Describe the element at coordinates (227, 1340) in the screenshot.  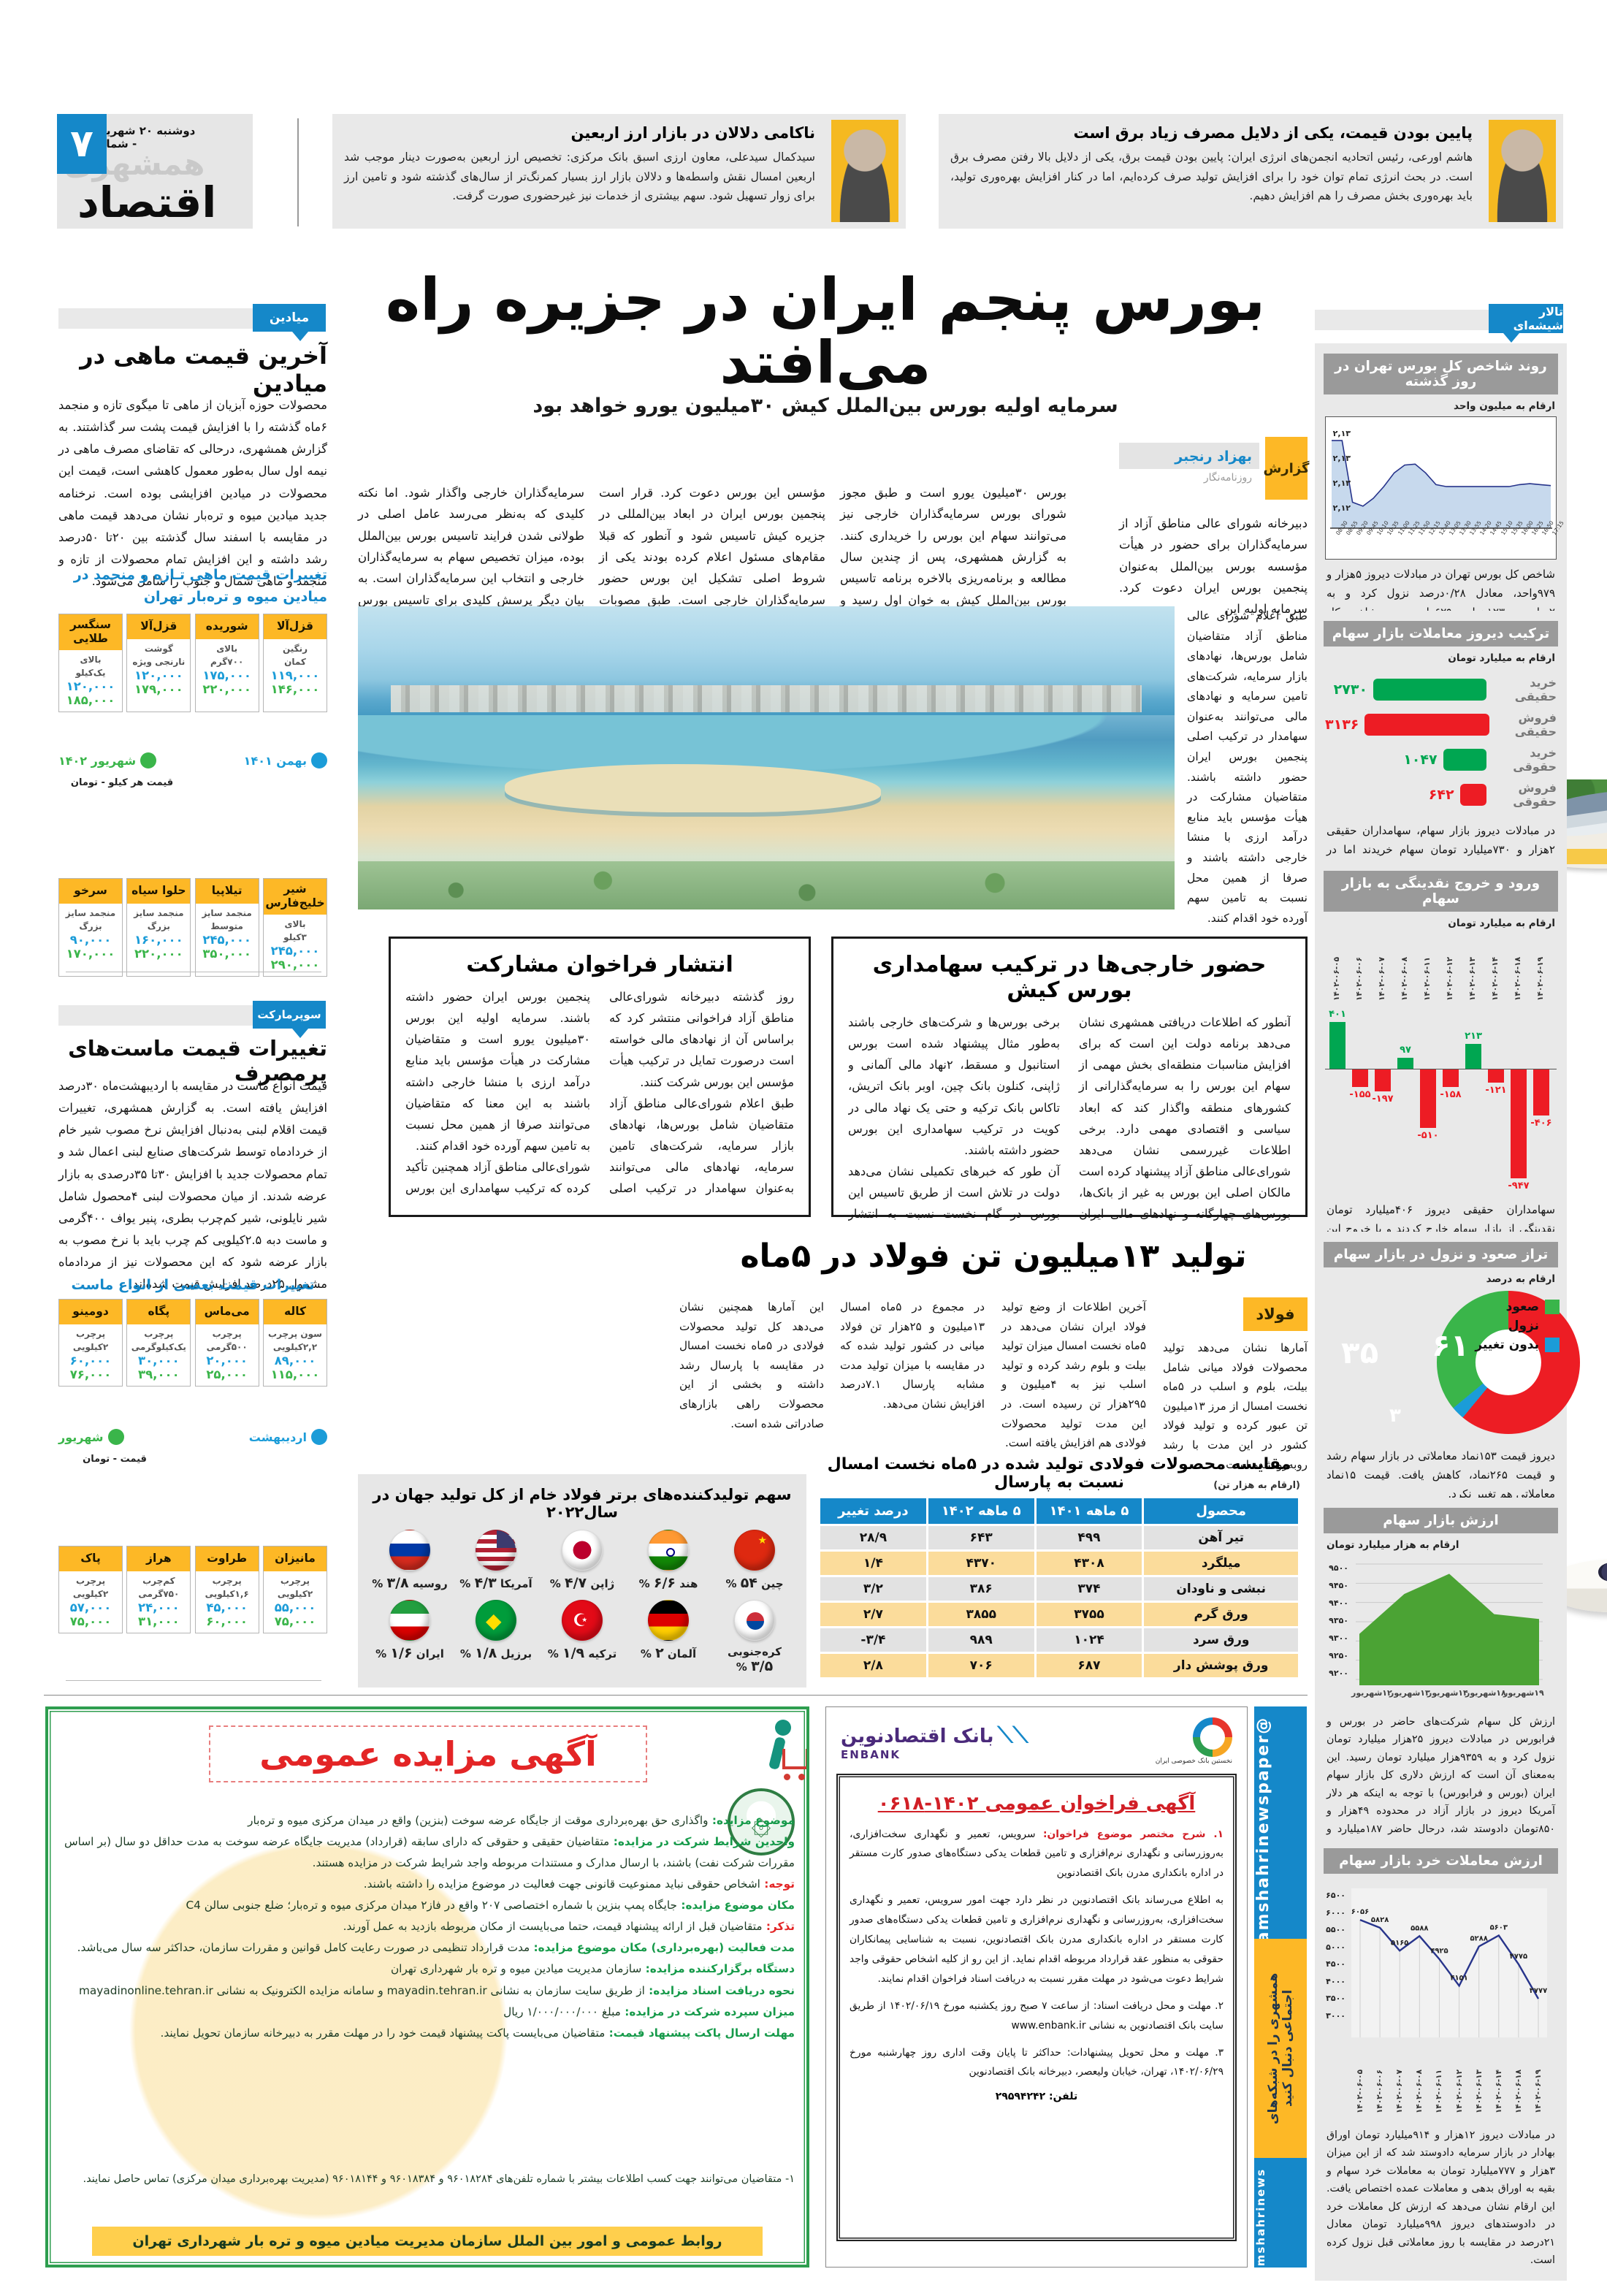
I see `product-desc: پرچرب ۵۰۰گرمی` at that location.